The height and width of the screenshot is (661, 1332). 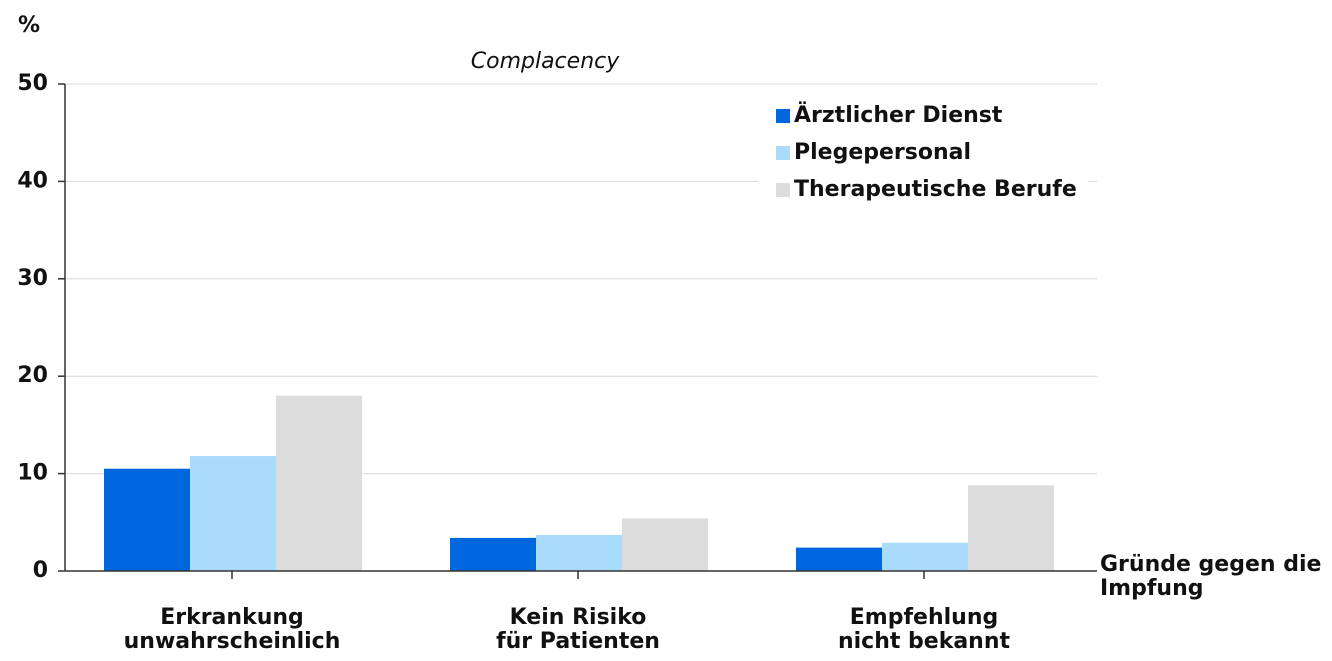 What do you see at coordinates (935, 189) in the screenshot?
I see `legend-label: Therapeutische Berufe` at bounding box center [935, 189].